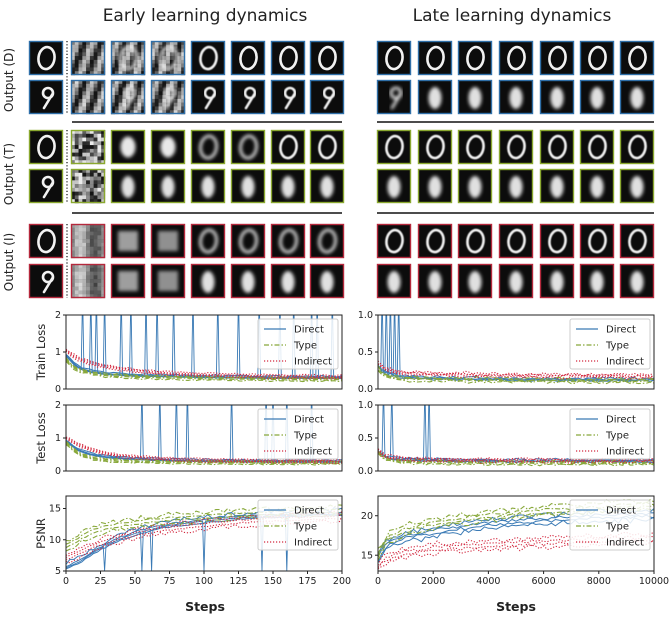 The width and height of the screenshot is (671, 621). What do you see at coordinates (610, 525) in the screenshot?
I see `legend: Direct Type Indirect` at bounding box center [610, 525].